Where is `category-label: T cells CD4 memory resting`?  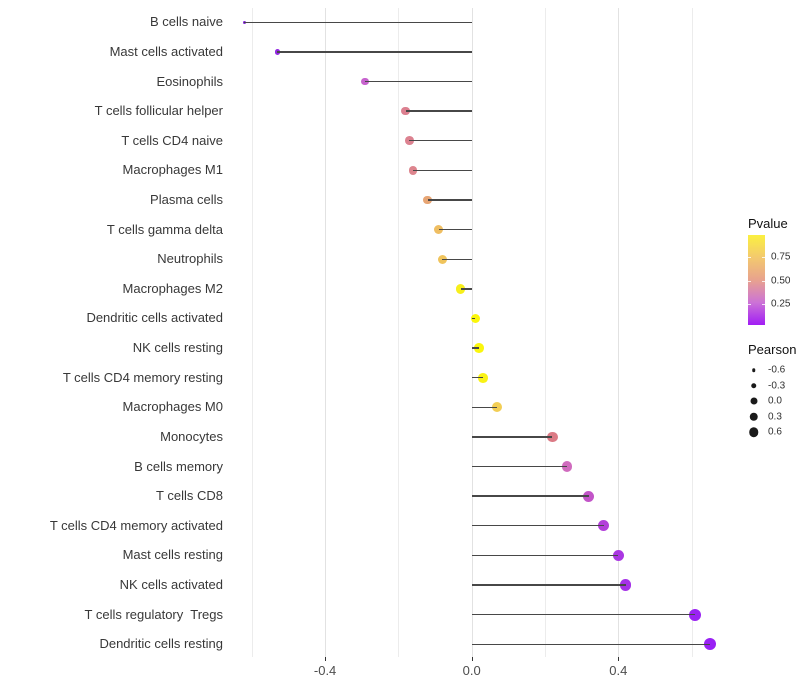 category-label: T cells CD4 memory resting is located at coordinates (142, 377).